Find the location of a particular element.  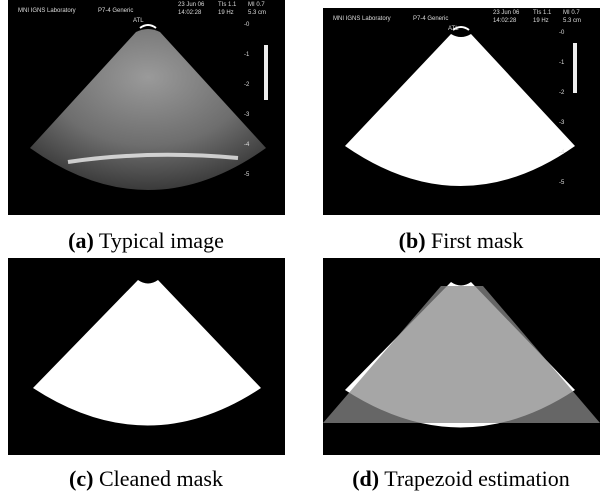

caption-label: (a) is located at coordinates (81, 240).